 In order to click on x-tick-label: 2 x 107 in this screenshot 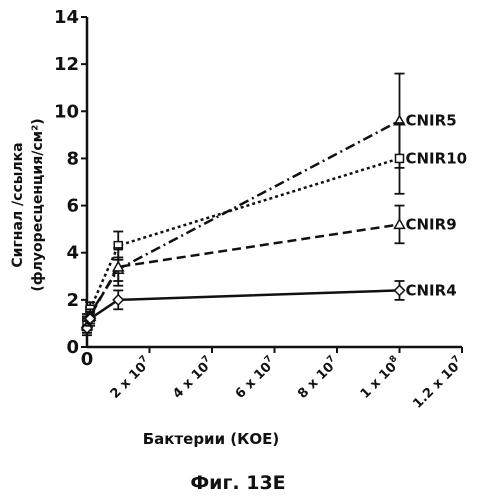, I will do `click(130, 378)`.